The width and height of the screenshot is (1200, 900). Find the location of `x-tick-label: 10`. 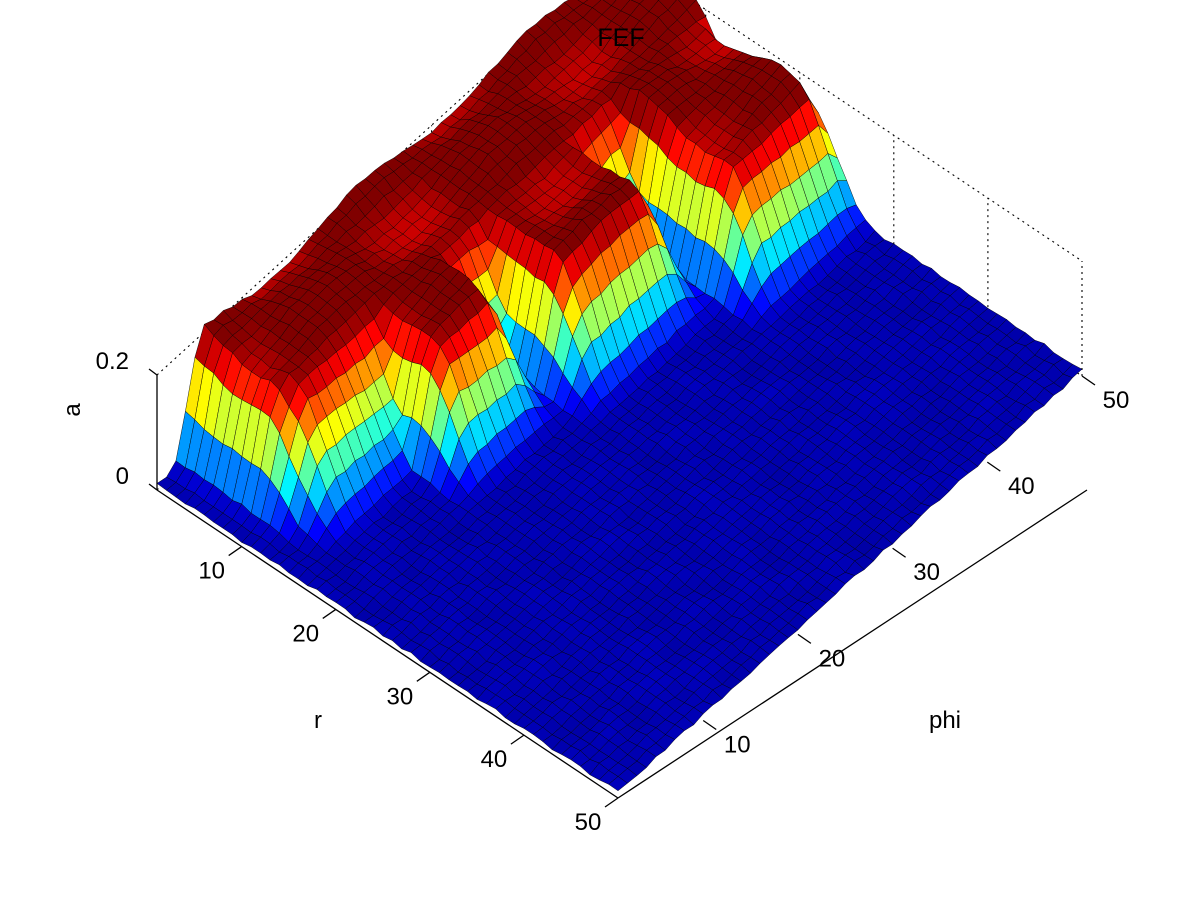

x-tick-label: 10 is located at coordinates (211, 571).